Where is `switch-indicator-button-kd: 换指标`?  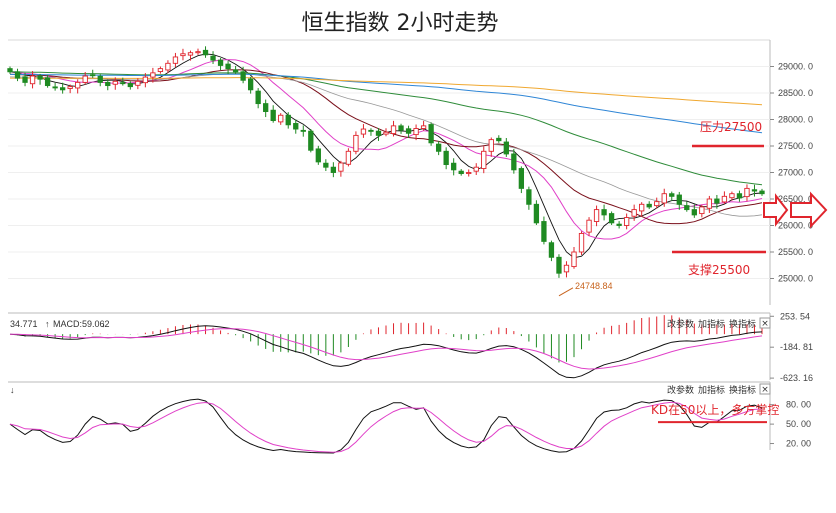 switch-indicator-button-kd: 换指标 is located at coordinates (742, 390).